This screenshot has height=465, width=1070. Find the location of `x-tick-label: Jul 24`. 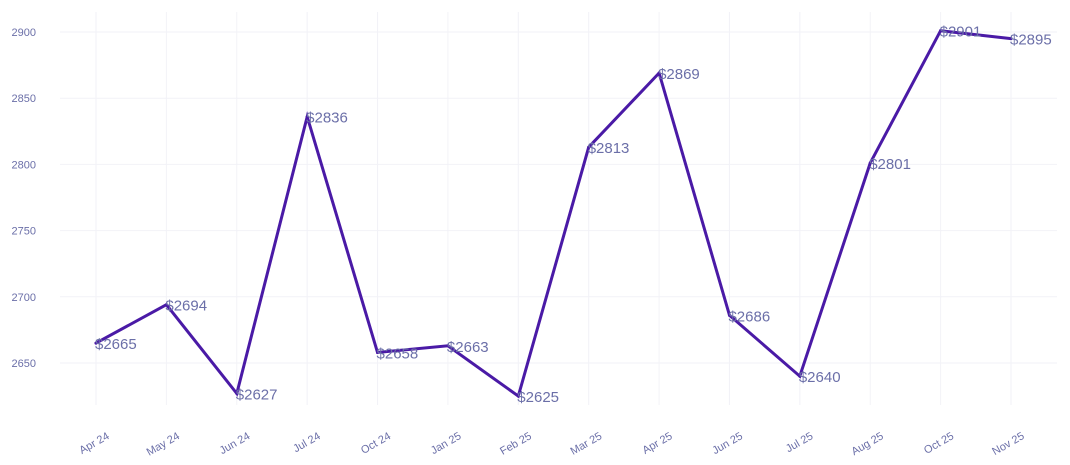

x-tick-label: Jul 24 is located at coordinates (306, 442).